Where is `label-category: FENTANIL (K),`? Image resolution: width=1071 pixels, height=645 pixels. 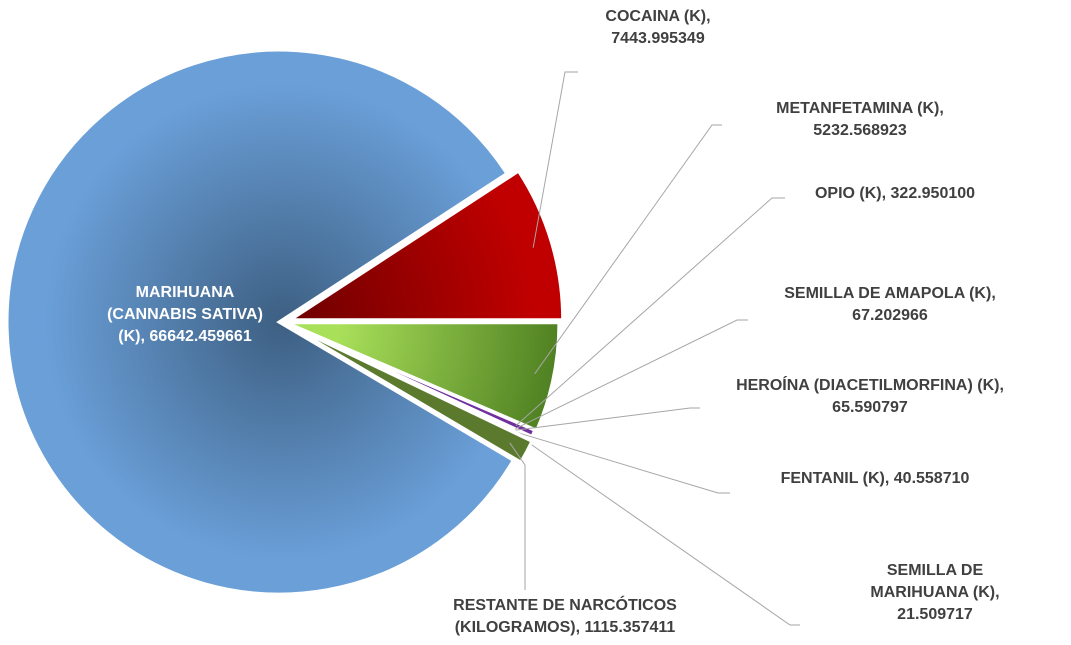
label-category: FENTANIL (K), is located at coordinates (835, 478).